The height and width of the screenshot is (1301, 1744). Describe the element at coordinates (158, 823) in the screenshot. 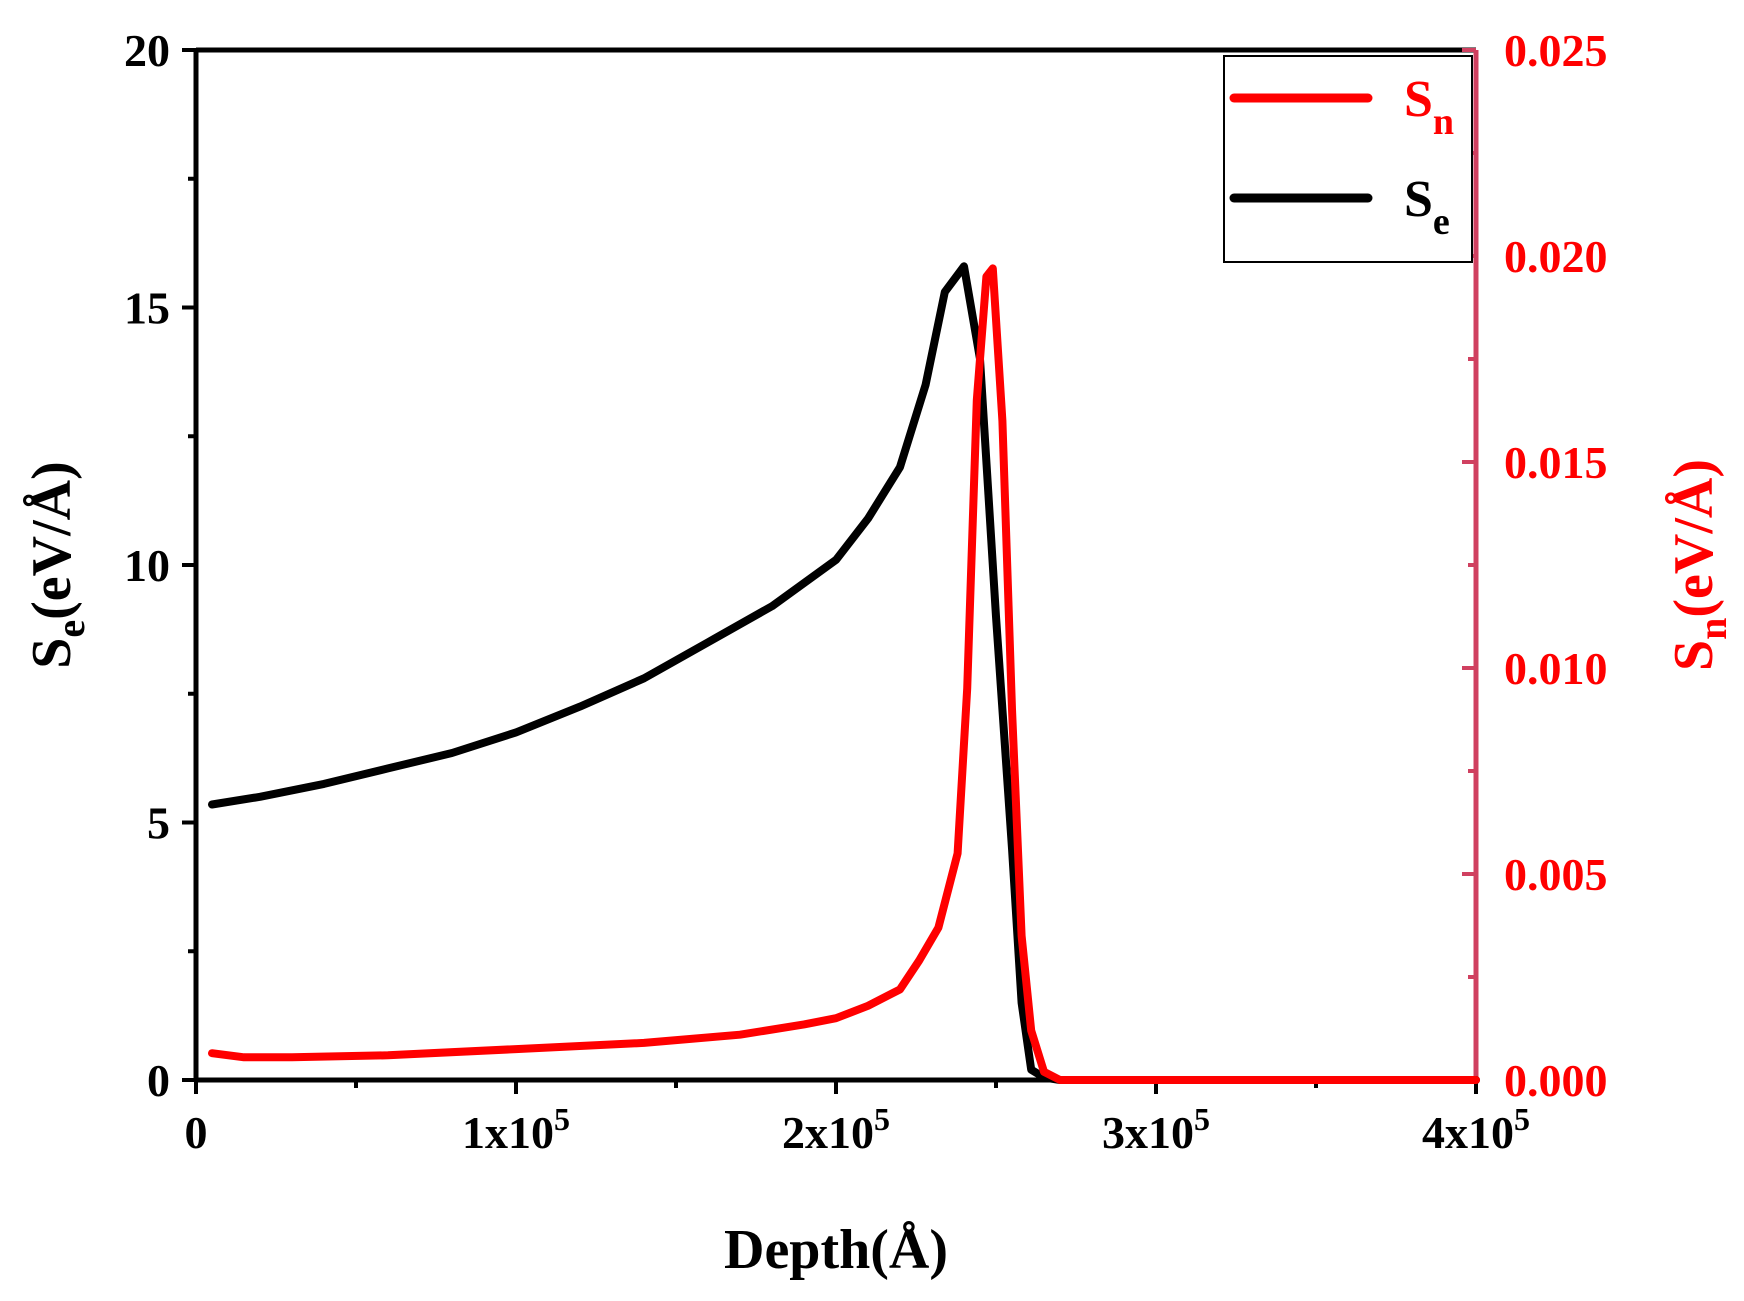

I see `left-y-tick-label: 5` at that location.